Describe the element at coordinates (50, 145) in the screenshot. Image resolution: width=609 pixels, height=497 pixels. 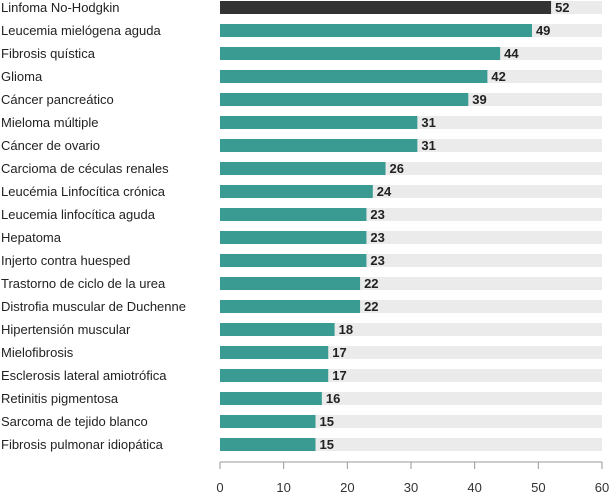
I see `category-label: Cáncer de ovario` at that location.